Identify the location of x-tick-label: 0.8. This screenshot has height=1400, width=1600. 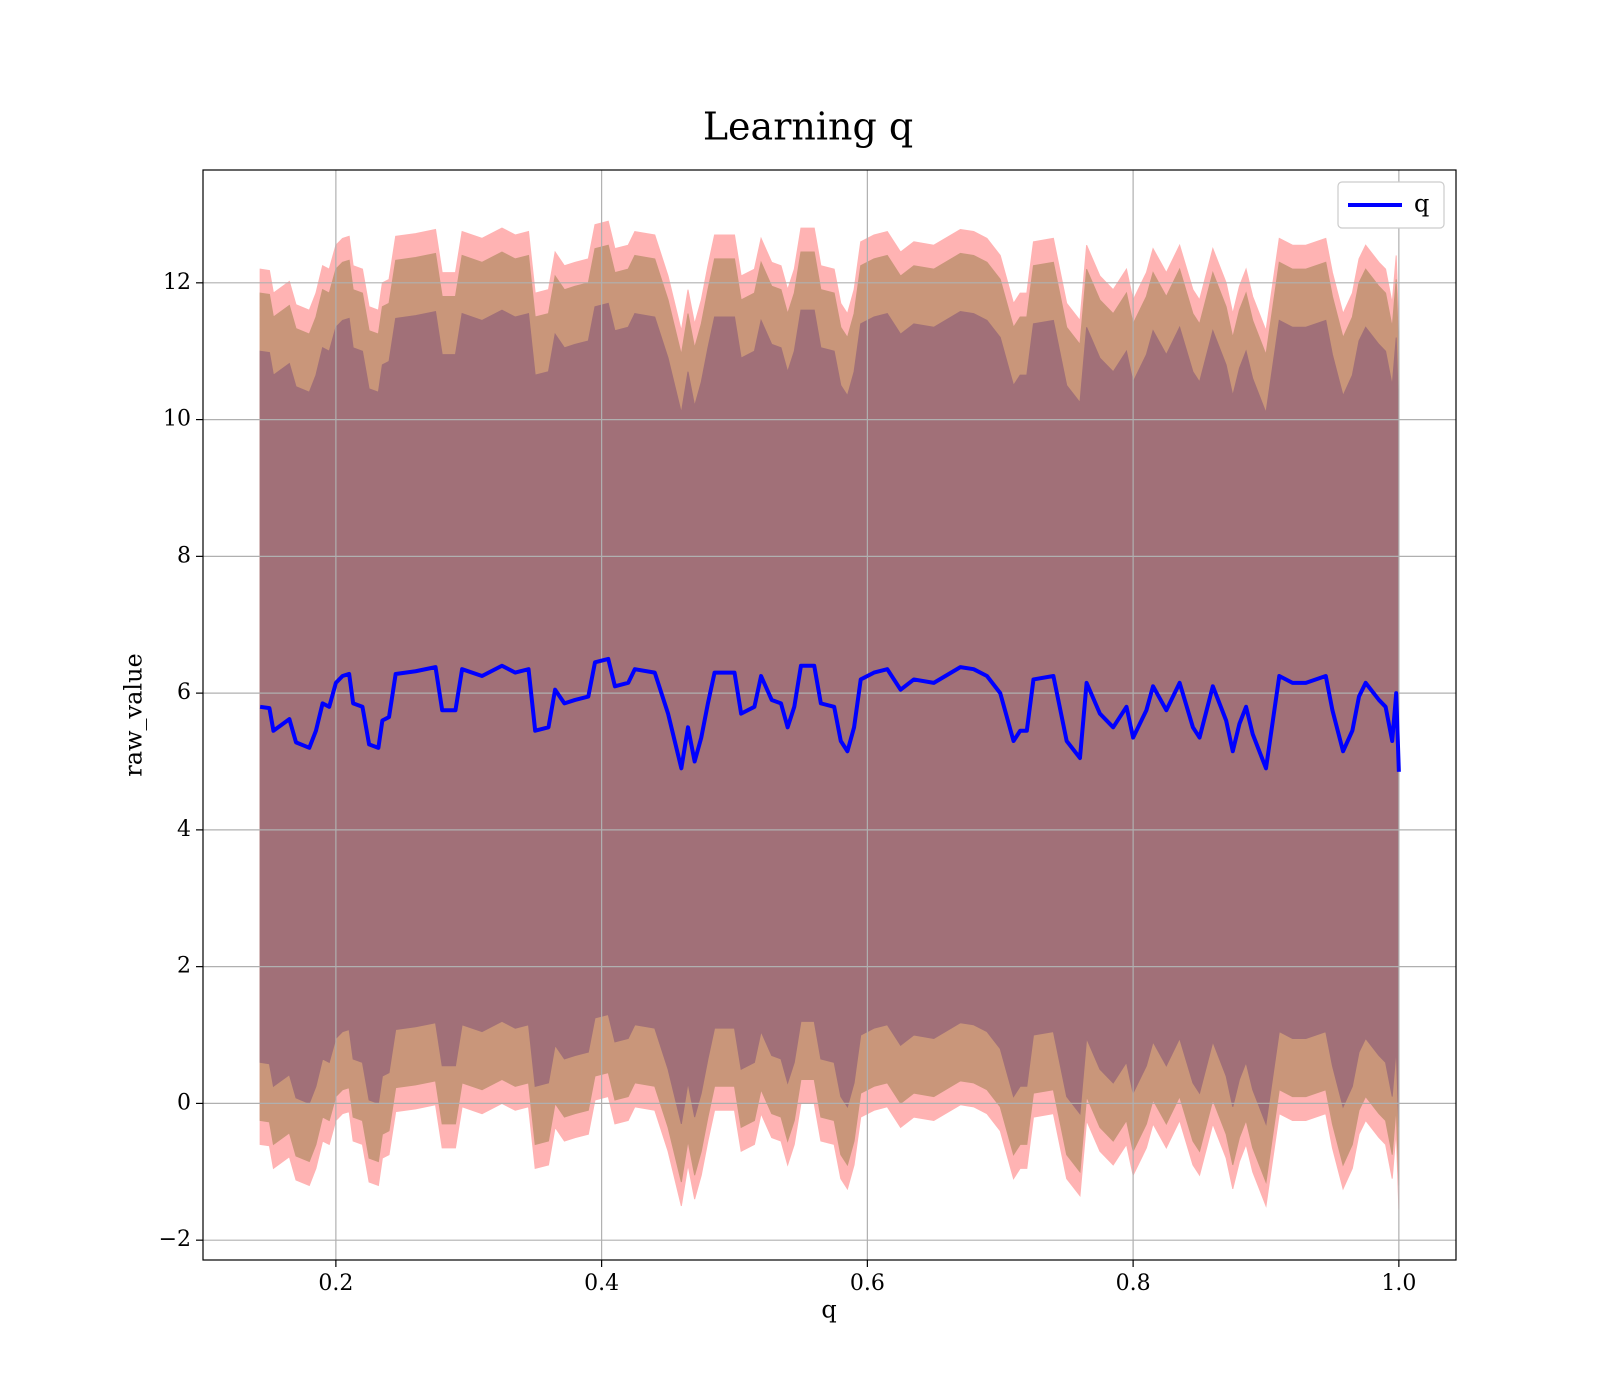
(1133, 1283).